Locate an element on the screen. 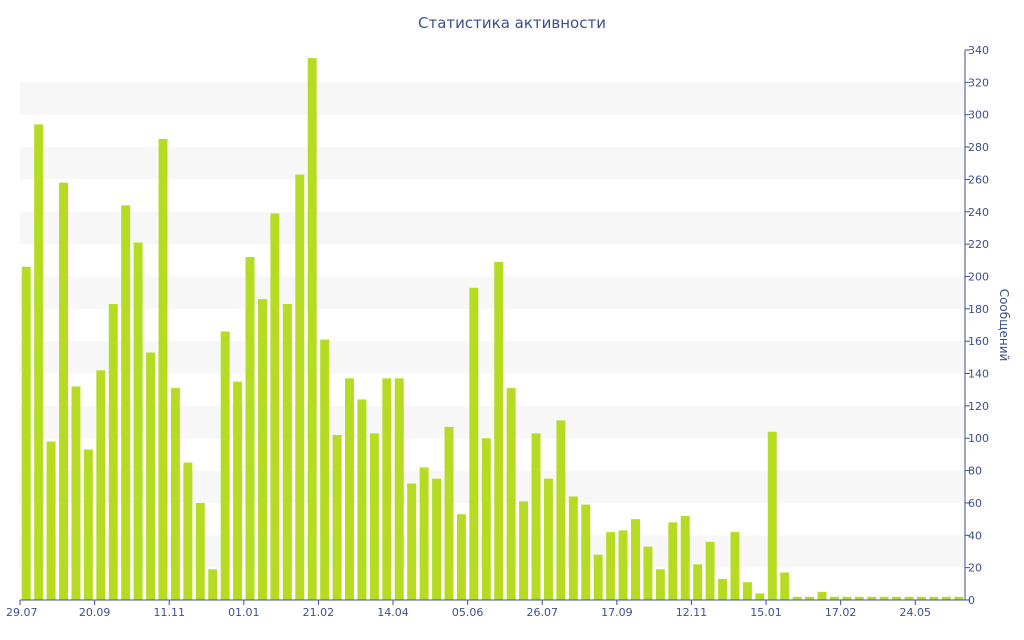 The width and height of the screenshot is (1024, 640). y-tick-label: 220 is located at coordinates (978, 244).